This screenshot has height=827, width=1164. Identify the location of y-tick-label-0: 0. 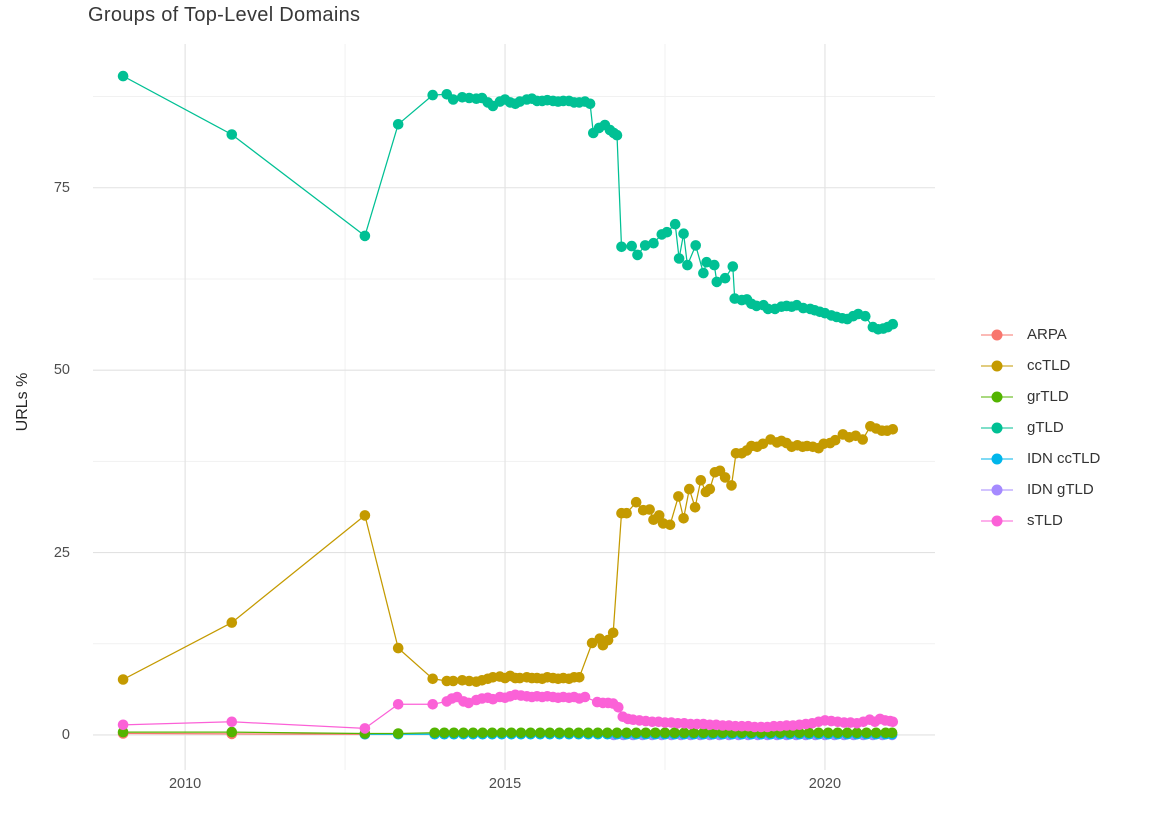
(65, 734).